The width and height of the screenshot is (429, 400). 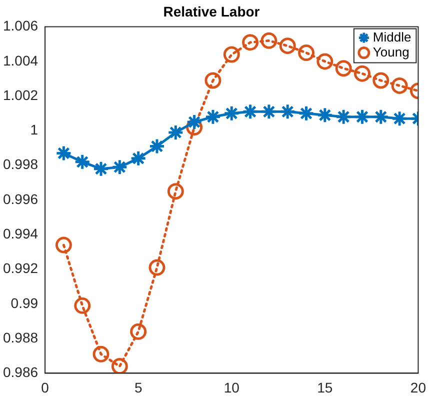 I want to click on x-tick-label: 10, so click(x=232, y=387).